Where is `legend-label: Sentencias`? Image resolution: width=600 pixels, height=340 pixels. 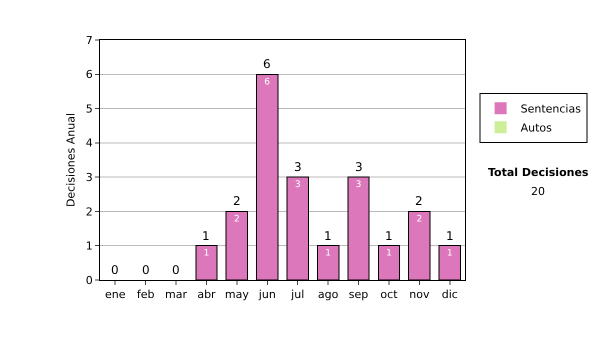
legend-label: Sentencias is located at coordinates (551, 109).